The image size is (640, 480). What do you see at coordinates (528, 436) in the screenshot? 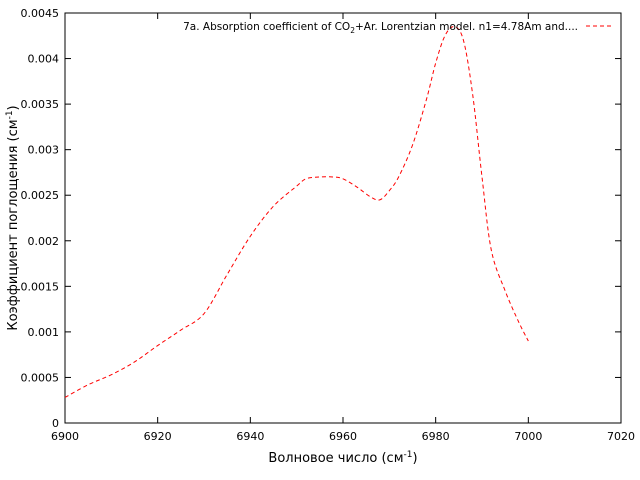
I see `x-tick-label: 7000` at bounding box center [528, 436].